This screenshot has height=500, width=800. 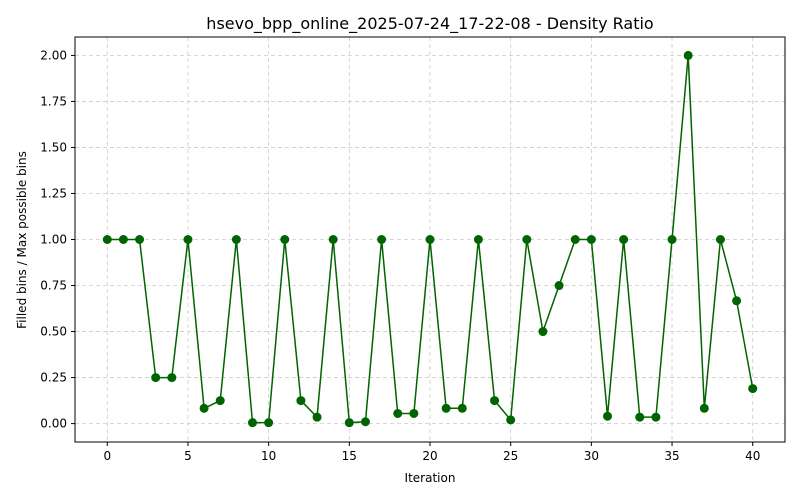 I want to click on x-tick-label: 10, so click(x=268, y=456).